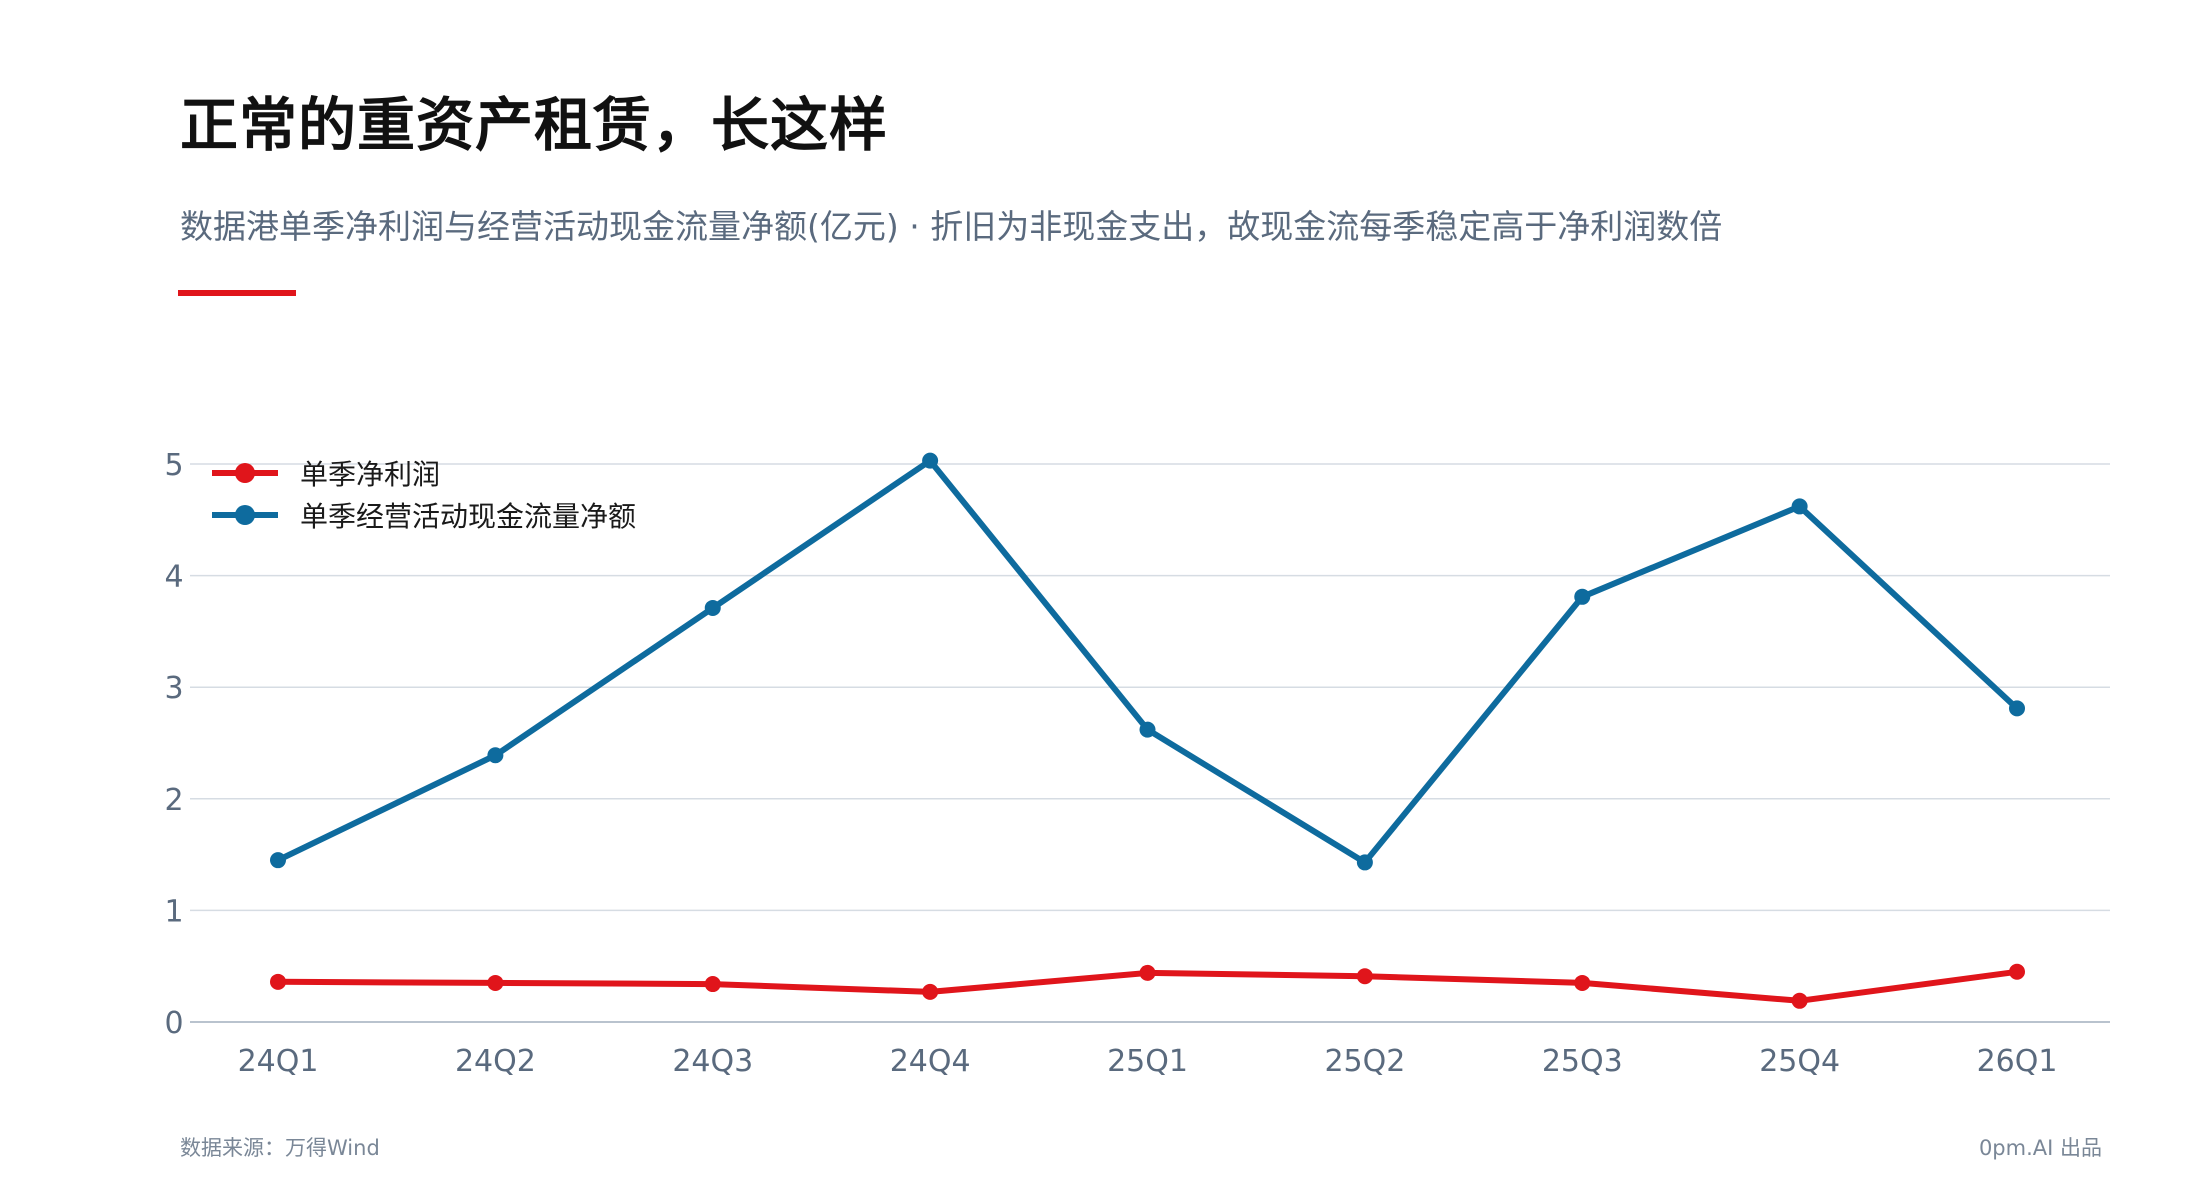 This screenshot has width=2200, height=1200. Describe the element at coordinates (280, 1148) in the screenshot. I see `data-source: 数据来源：万得Wind` at that location.